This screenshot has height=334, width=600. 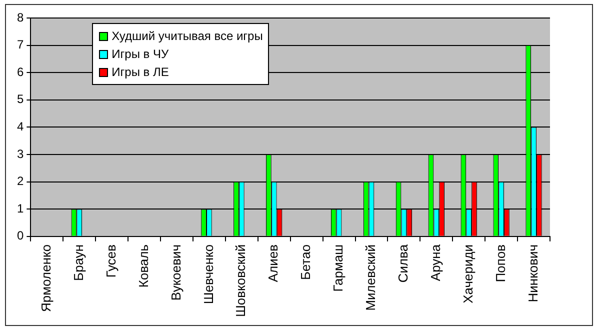 I want to click on y-tick-label: 2, so click(x=20, y=181).